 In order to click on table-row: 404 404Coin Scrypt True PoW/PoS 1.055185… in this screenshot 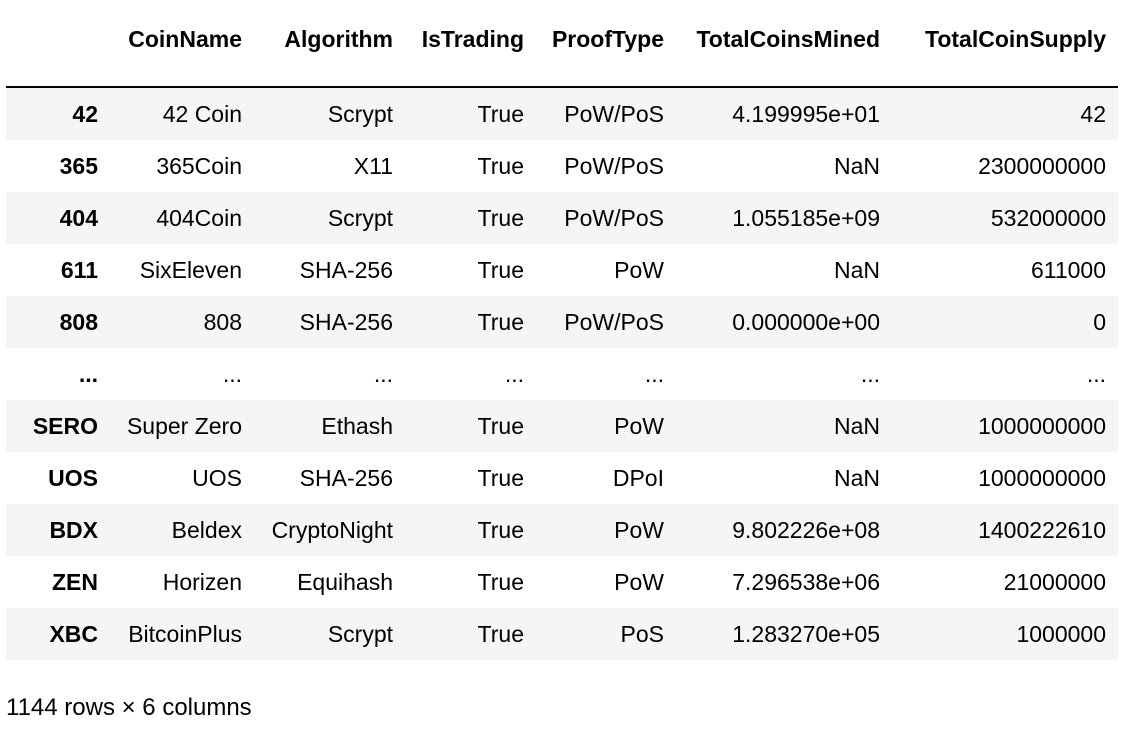, I will do `click(562, 218)`.